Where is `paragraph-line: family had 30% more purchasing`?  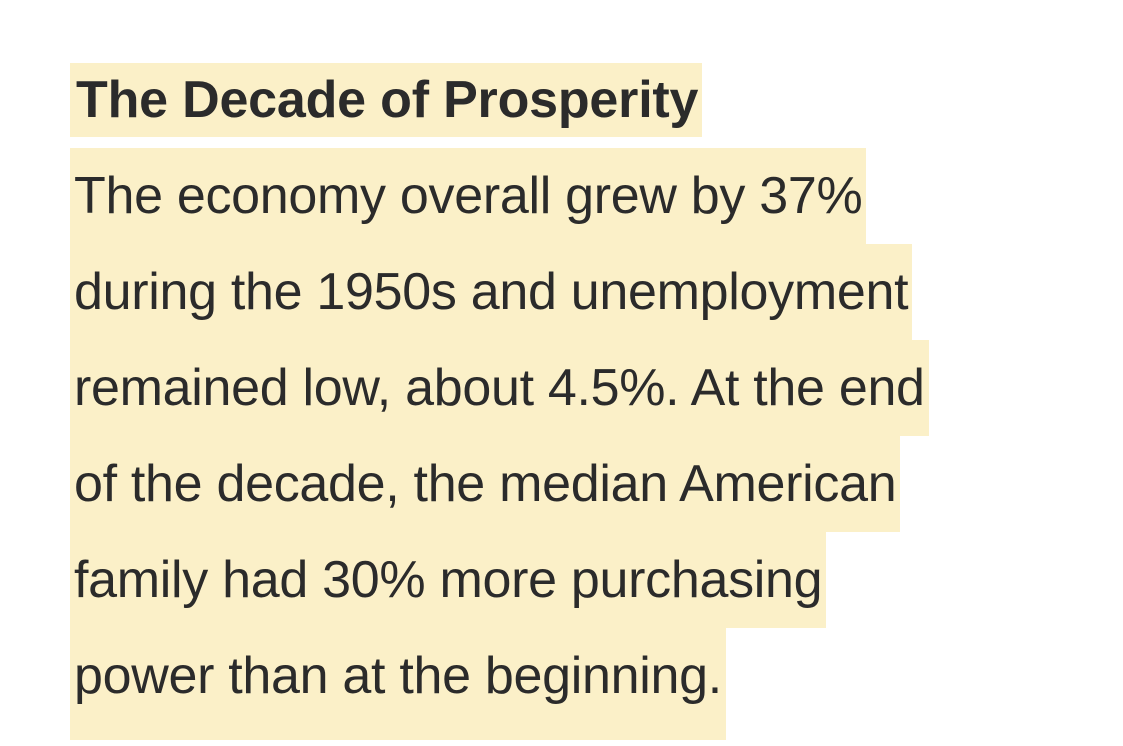 paragraph-line: family had 30% more purchasing is located at coordinates (448, 580).